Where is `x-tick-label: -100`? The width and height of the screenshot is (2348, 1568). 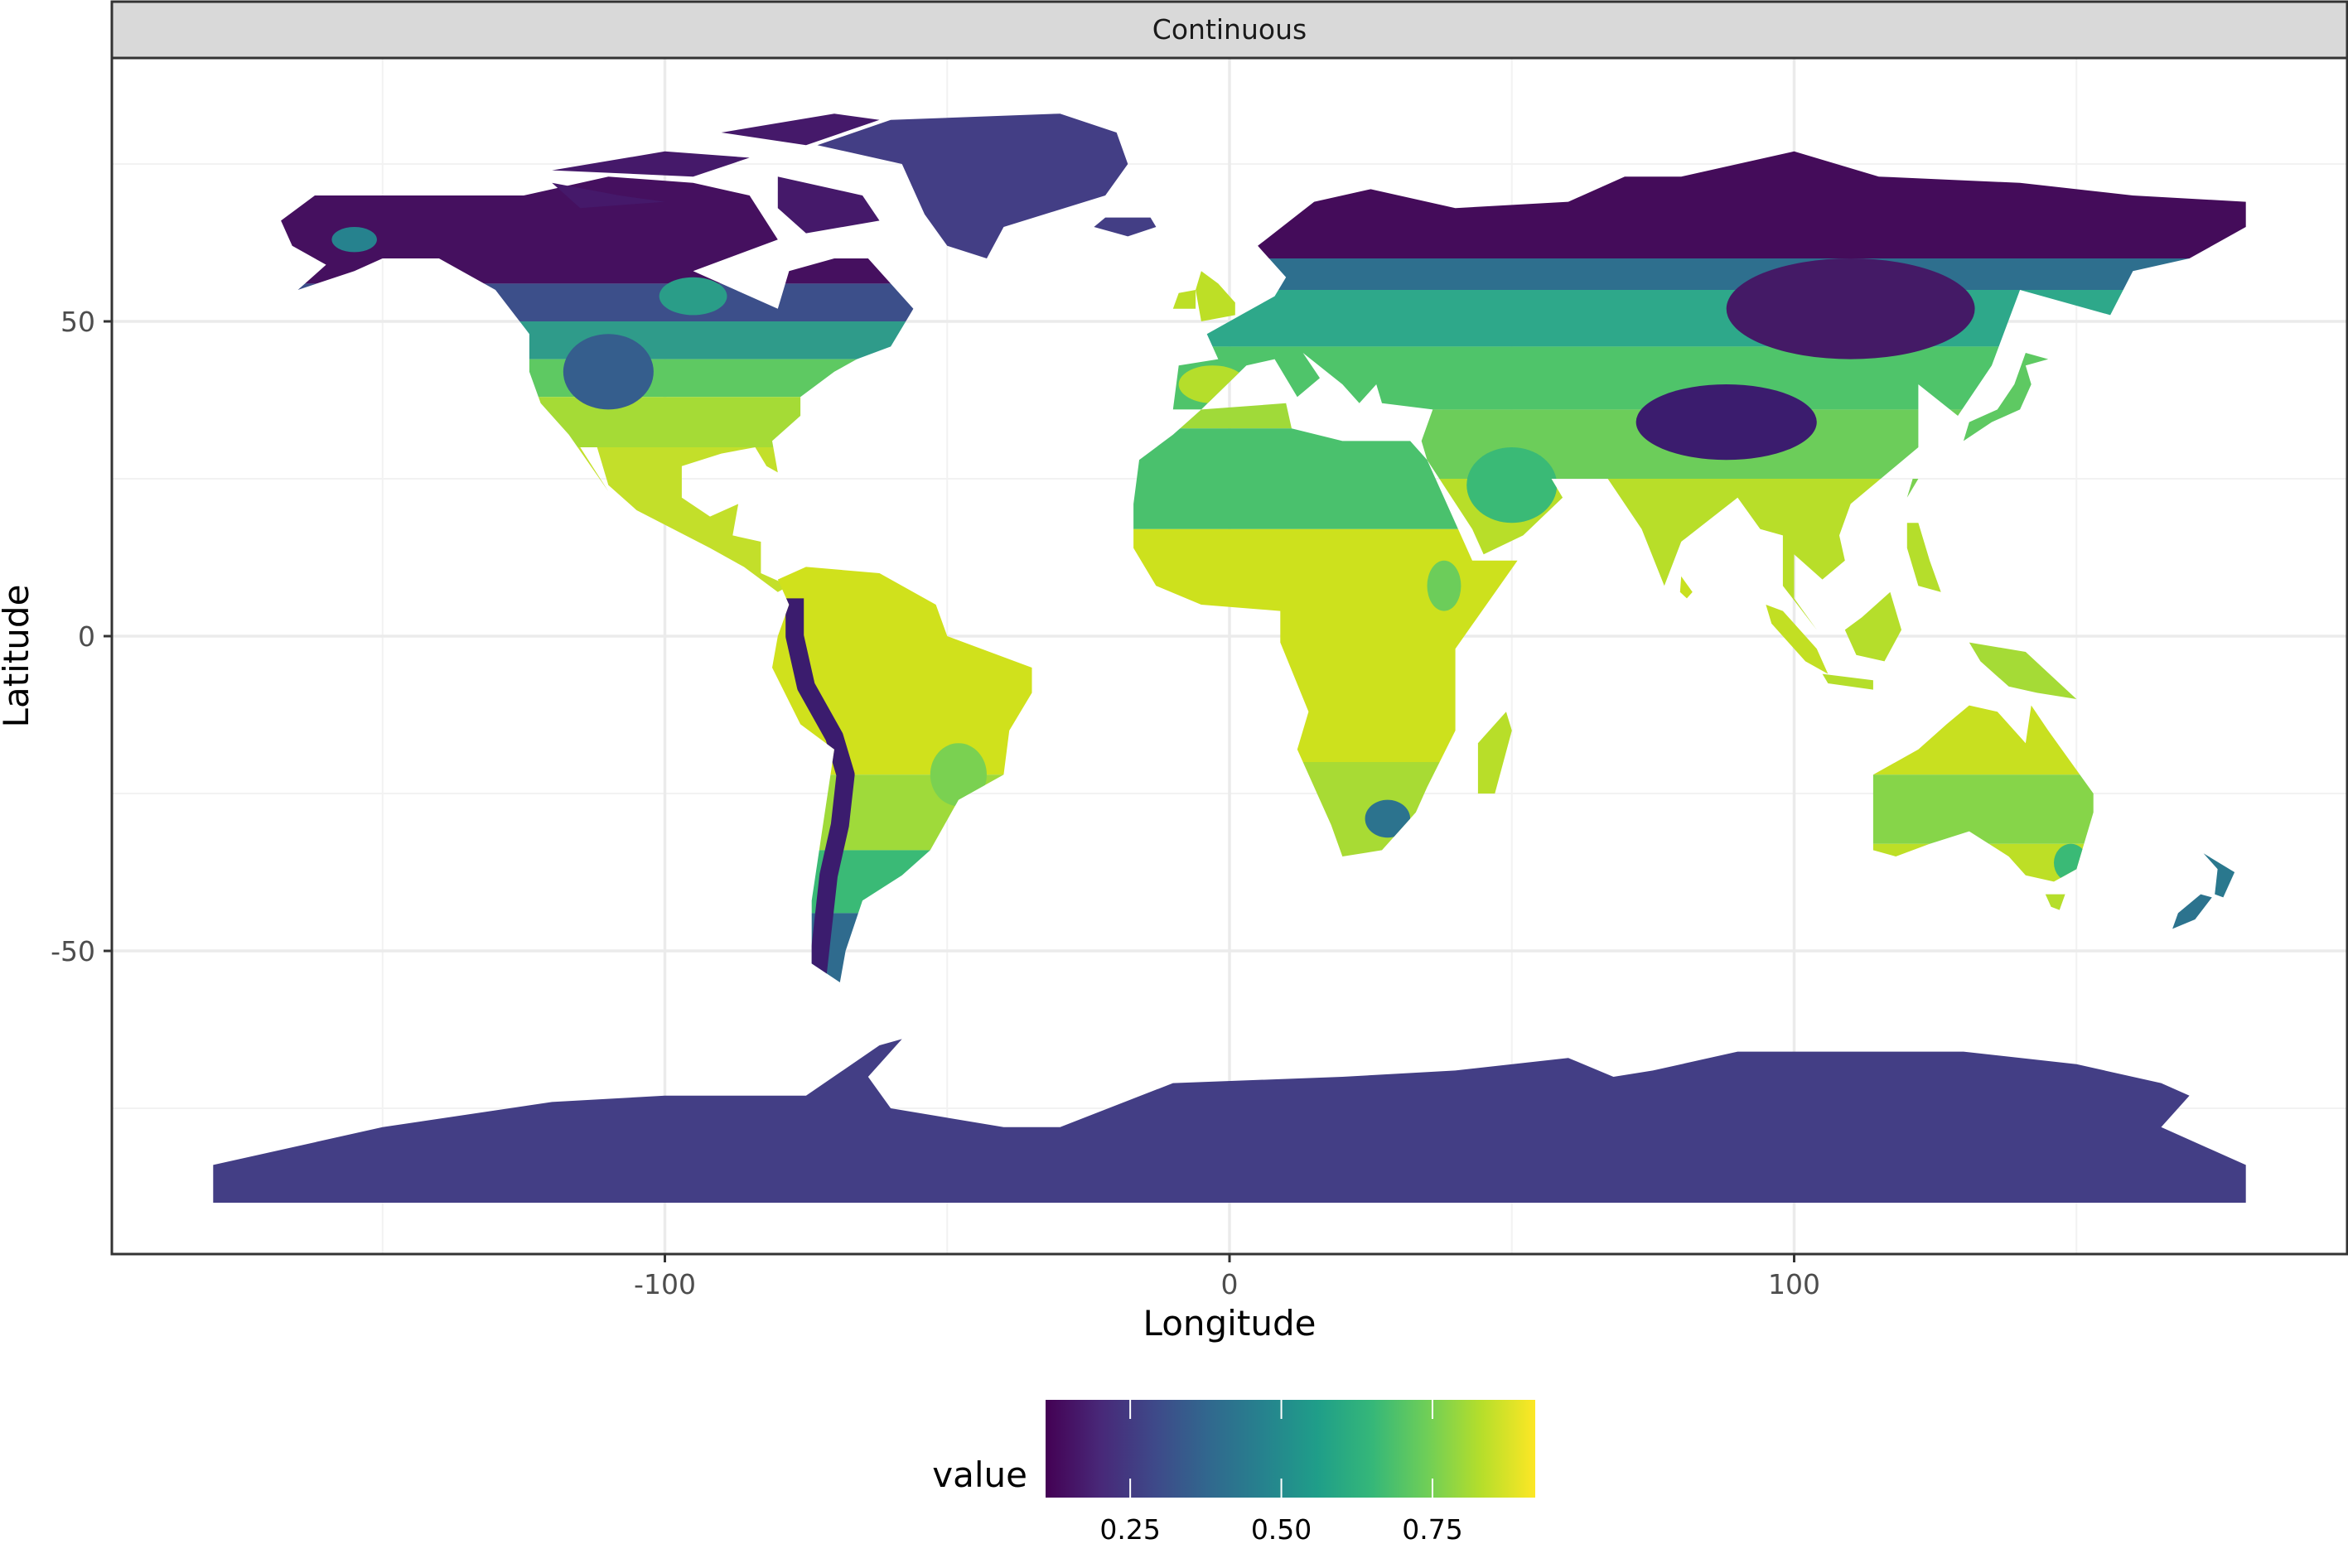 x-tick-label: -100 is located at coordinates (665, 1284).